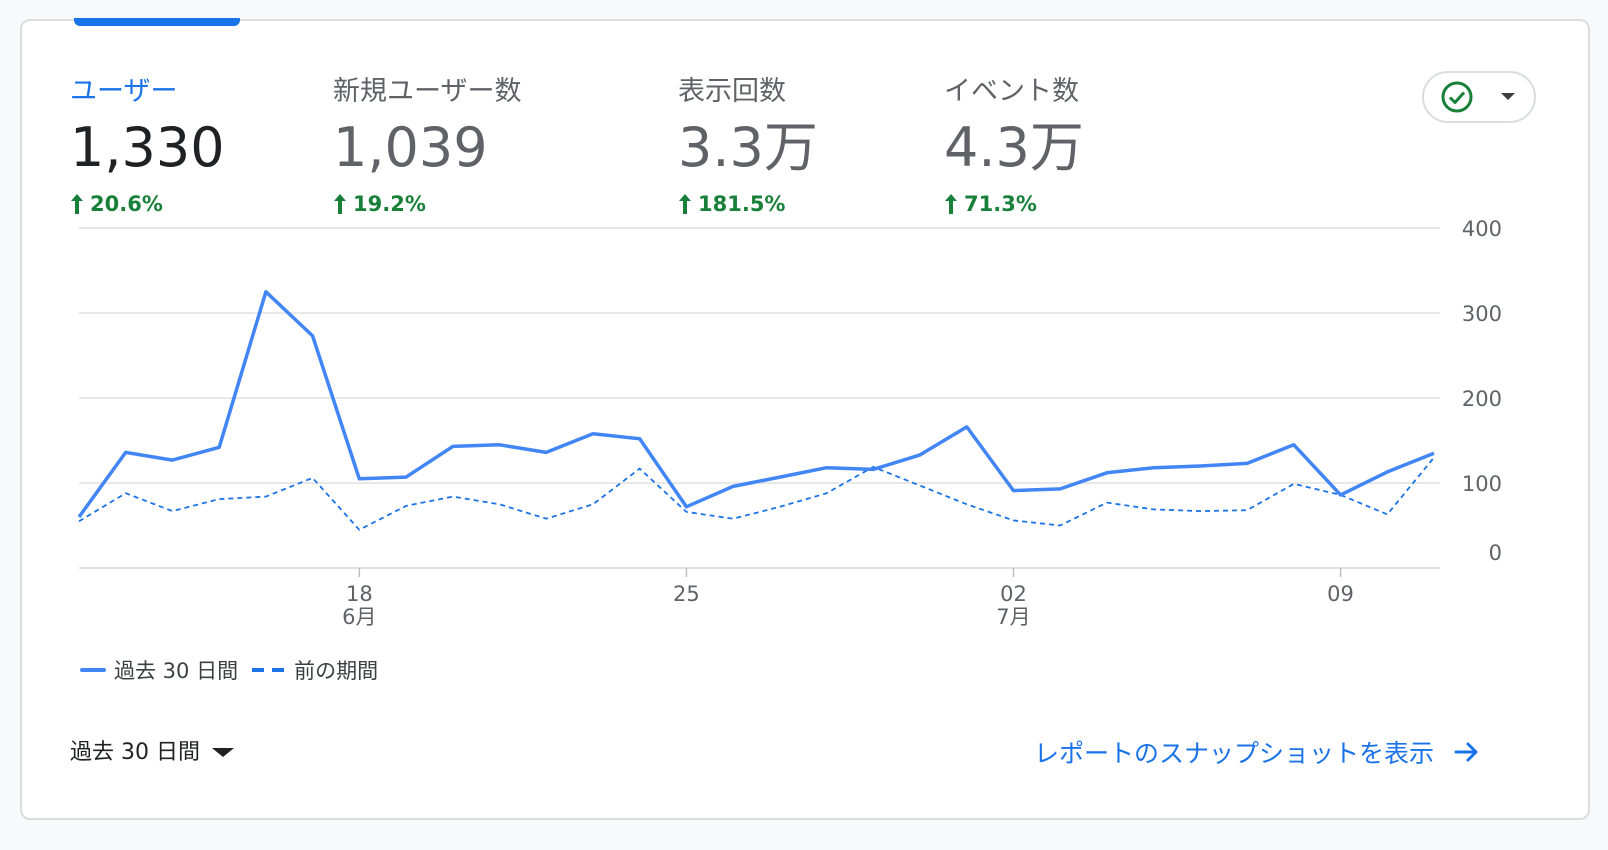  I want to click on metric-label: 新規ユーザー数, so click(427, 91).